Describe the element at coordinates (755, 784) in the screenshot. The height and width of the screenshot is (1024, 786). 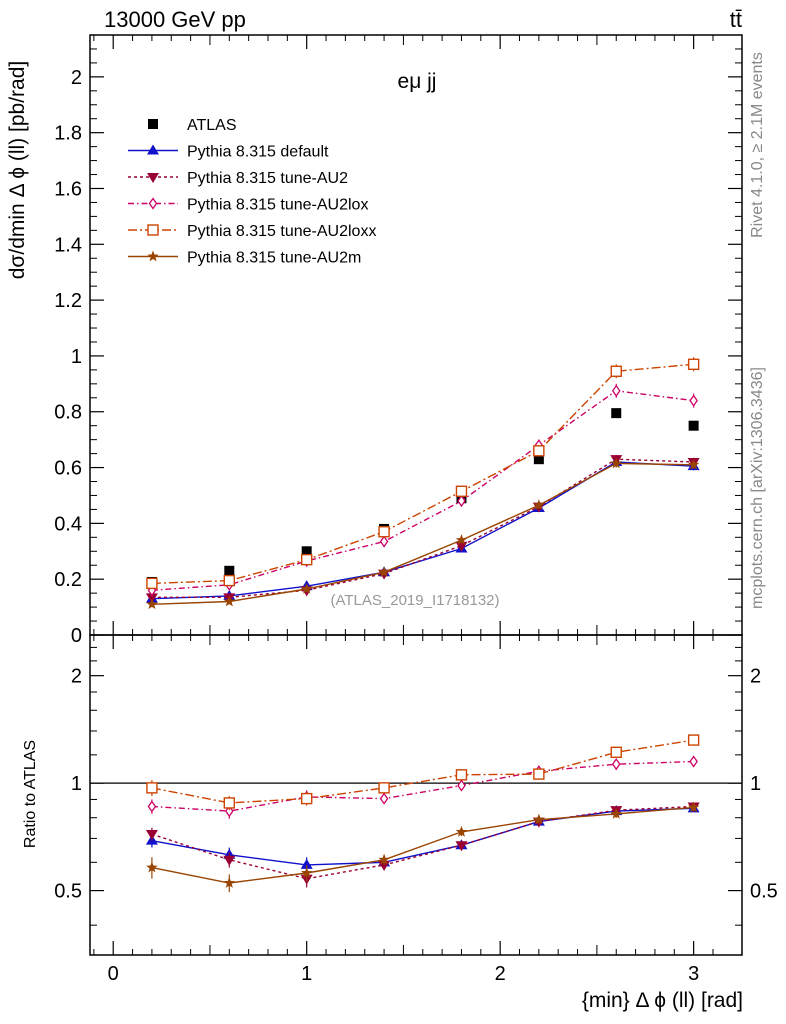
I see `ratio-ytick-label-right: 1` at that location.